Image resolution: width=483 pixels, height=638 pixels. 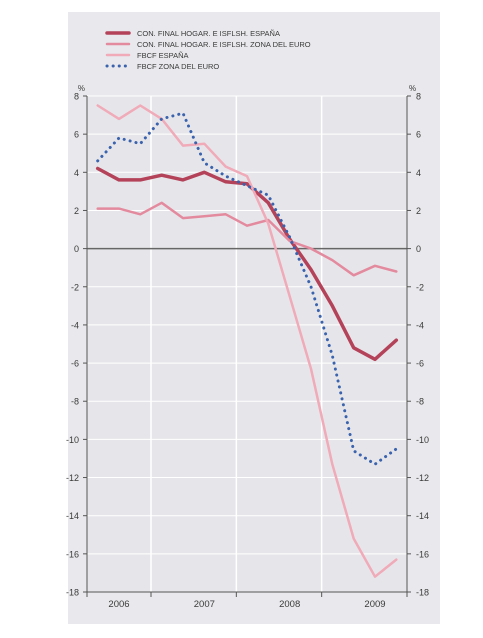 I want to click on y-tick-label-right: -4, so click(x=420, y=325).